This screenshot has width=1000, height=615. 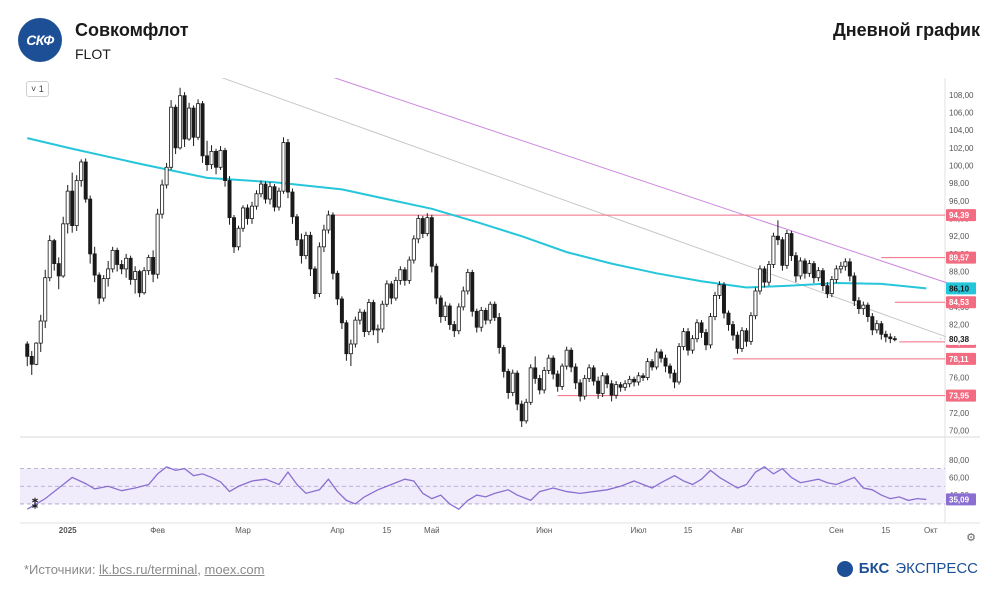 I want to click on y-tick-label: 102,00, so click(x=961, y=148).